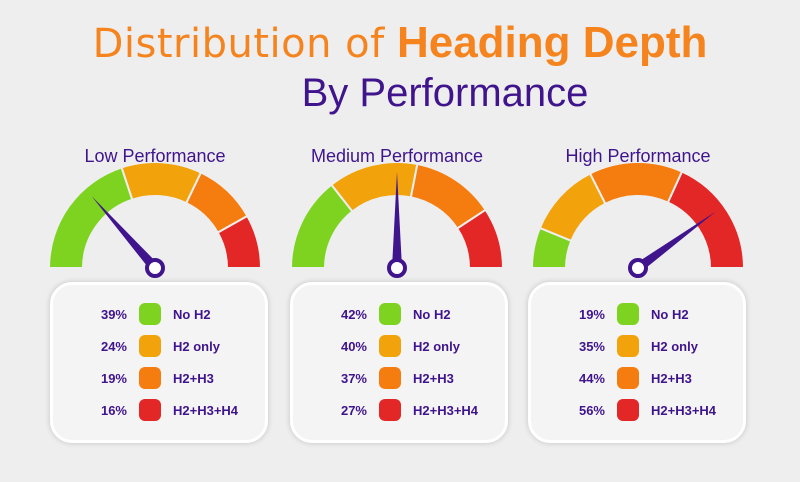 This screenshot has width=800, height=482. Describe the element at coordinates (155, 156) in the screenshot. I see `gauge-title-low-performance: Low Performance` at that location.